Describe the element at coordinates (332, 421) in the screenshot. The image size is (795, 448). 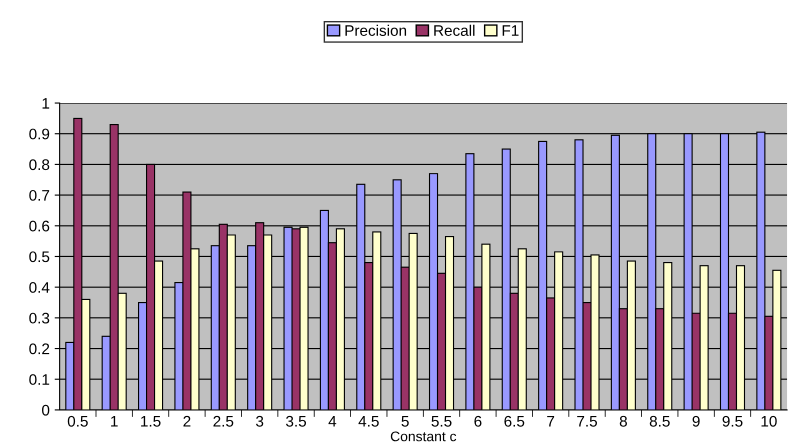
I see `x-tick-label: 4` at that location.